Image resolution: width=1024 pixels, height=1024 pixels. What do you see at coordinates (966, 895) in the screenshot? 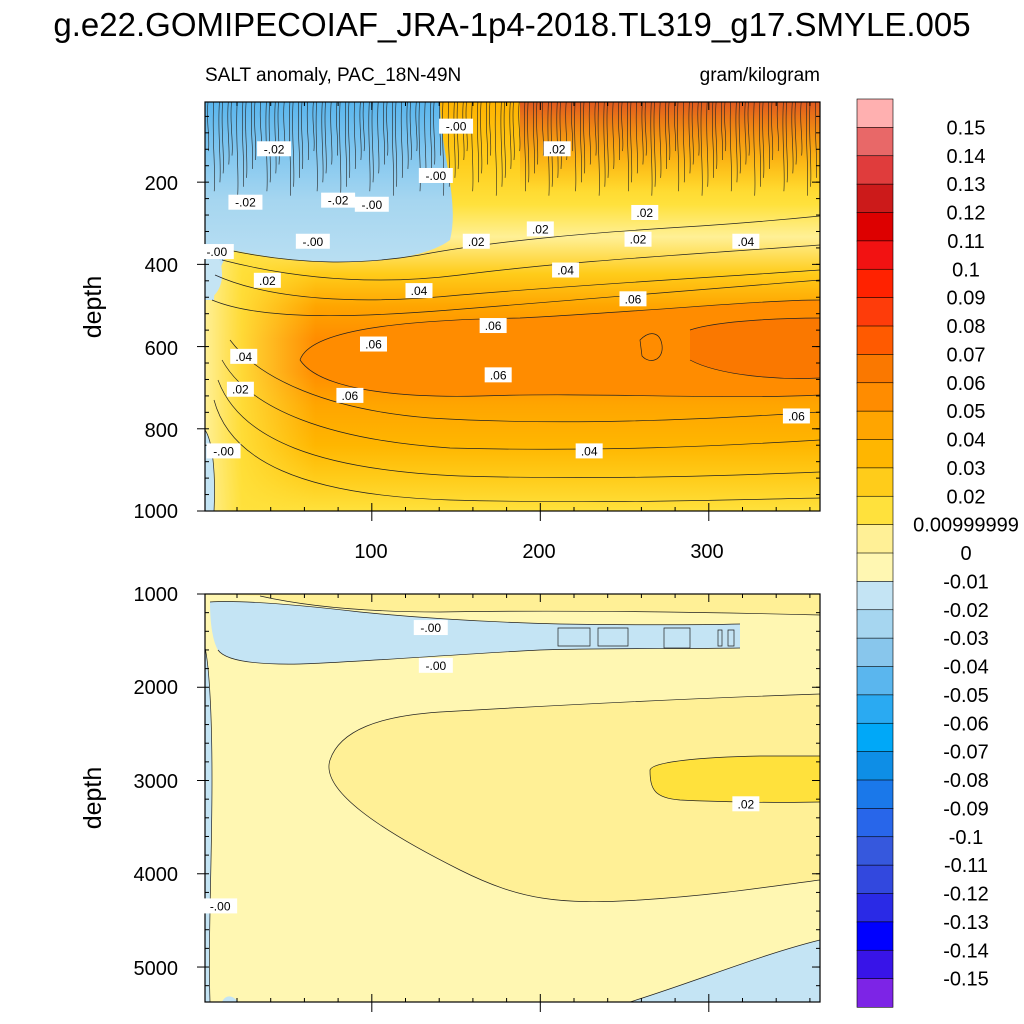
I see `colorbar-label: -0.12` at bounding box center [966, 895].